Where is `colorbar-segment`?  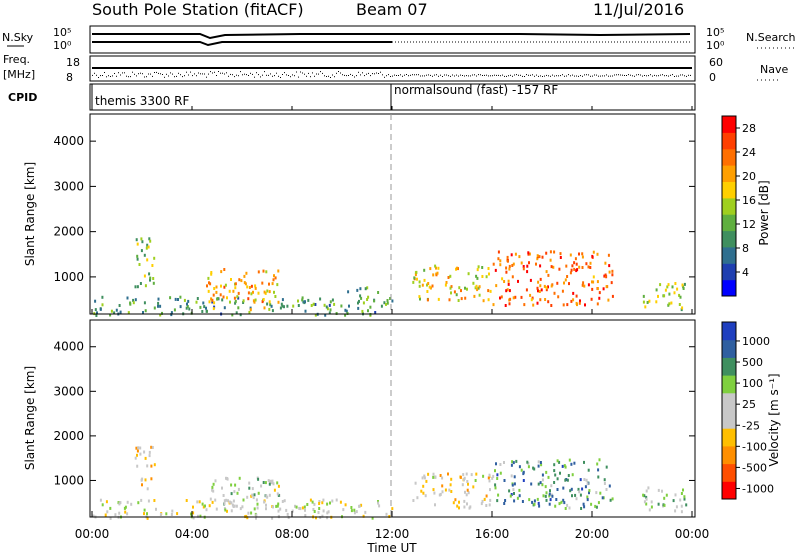
colorbar-segment is located at coordinates (729, 206).